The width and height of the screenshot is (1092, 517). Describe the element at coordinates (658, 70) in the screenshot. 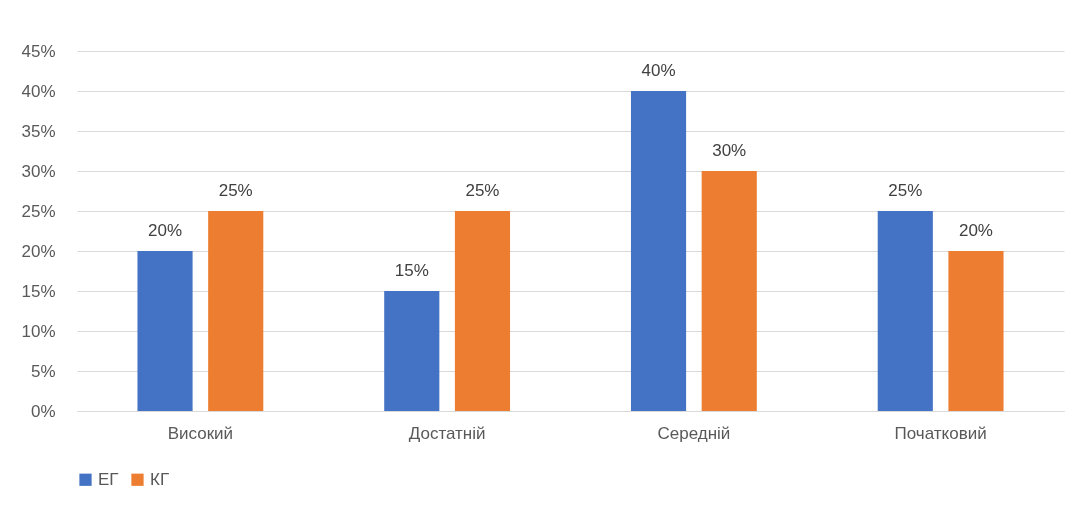

I see `data-label: 40%` at that location.